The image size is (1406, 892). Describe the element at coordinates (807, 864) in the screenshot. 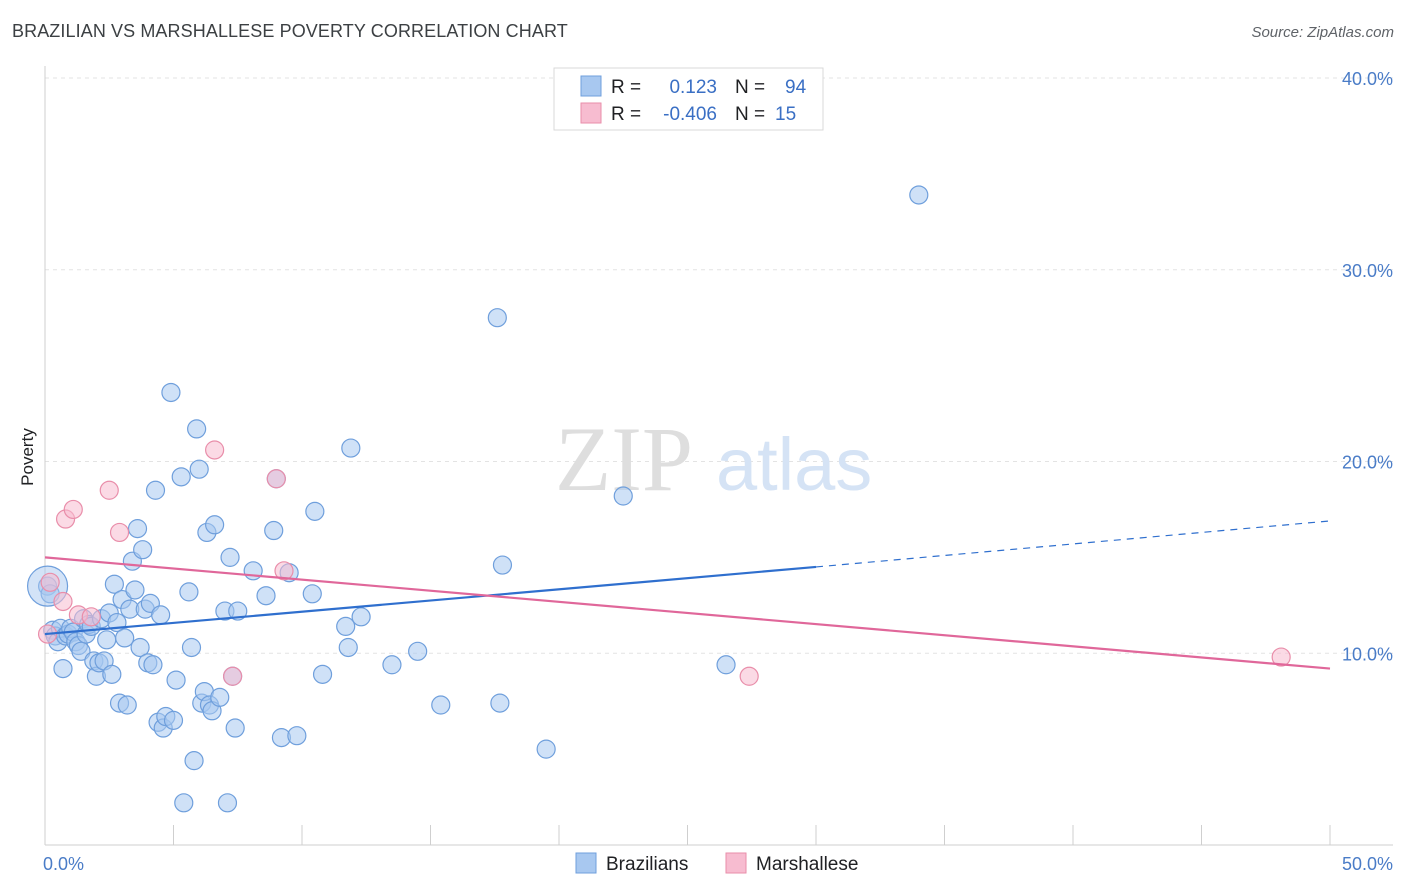

I see `series-label-marshallese: Marshallese` at that location.